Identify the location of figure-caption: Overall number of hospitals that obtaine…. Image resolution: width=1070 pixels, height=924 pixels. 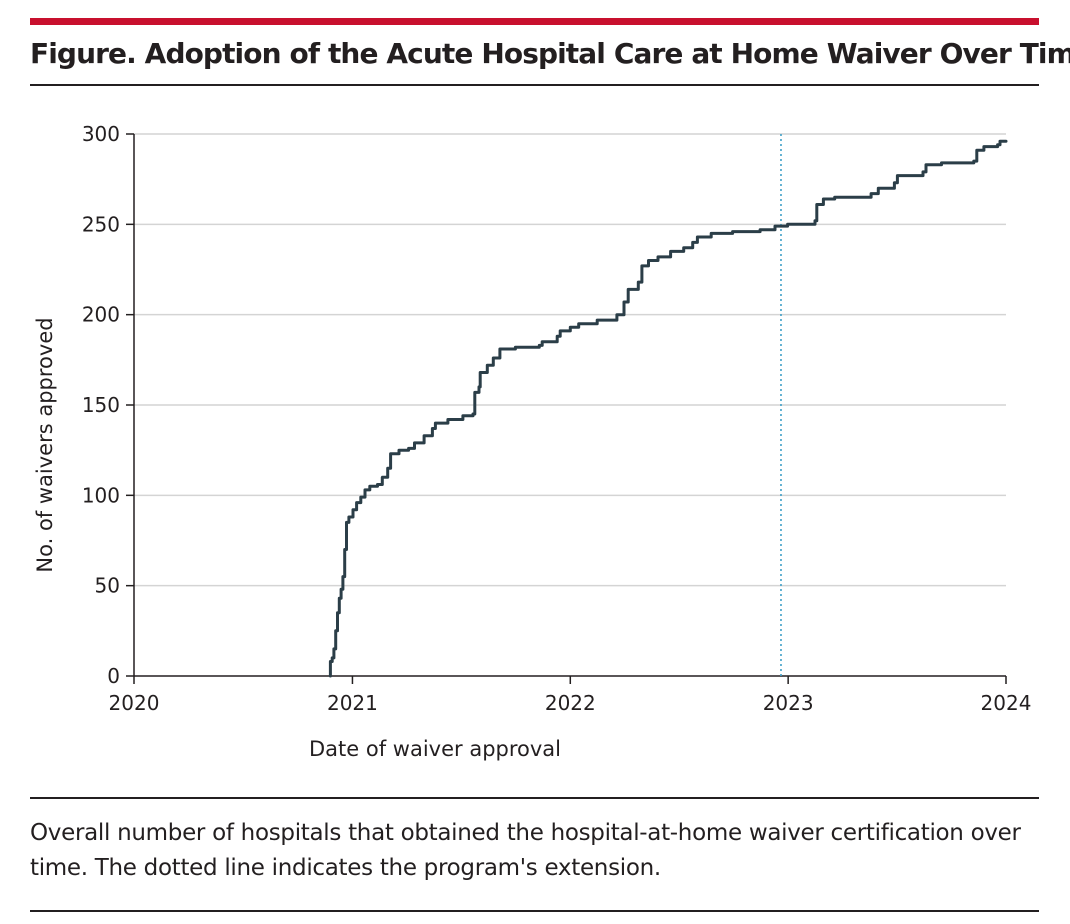
(525, 850).